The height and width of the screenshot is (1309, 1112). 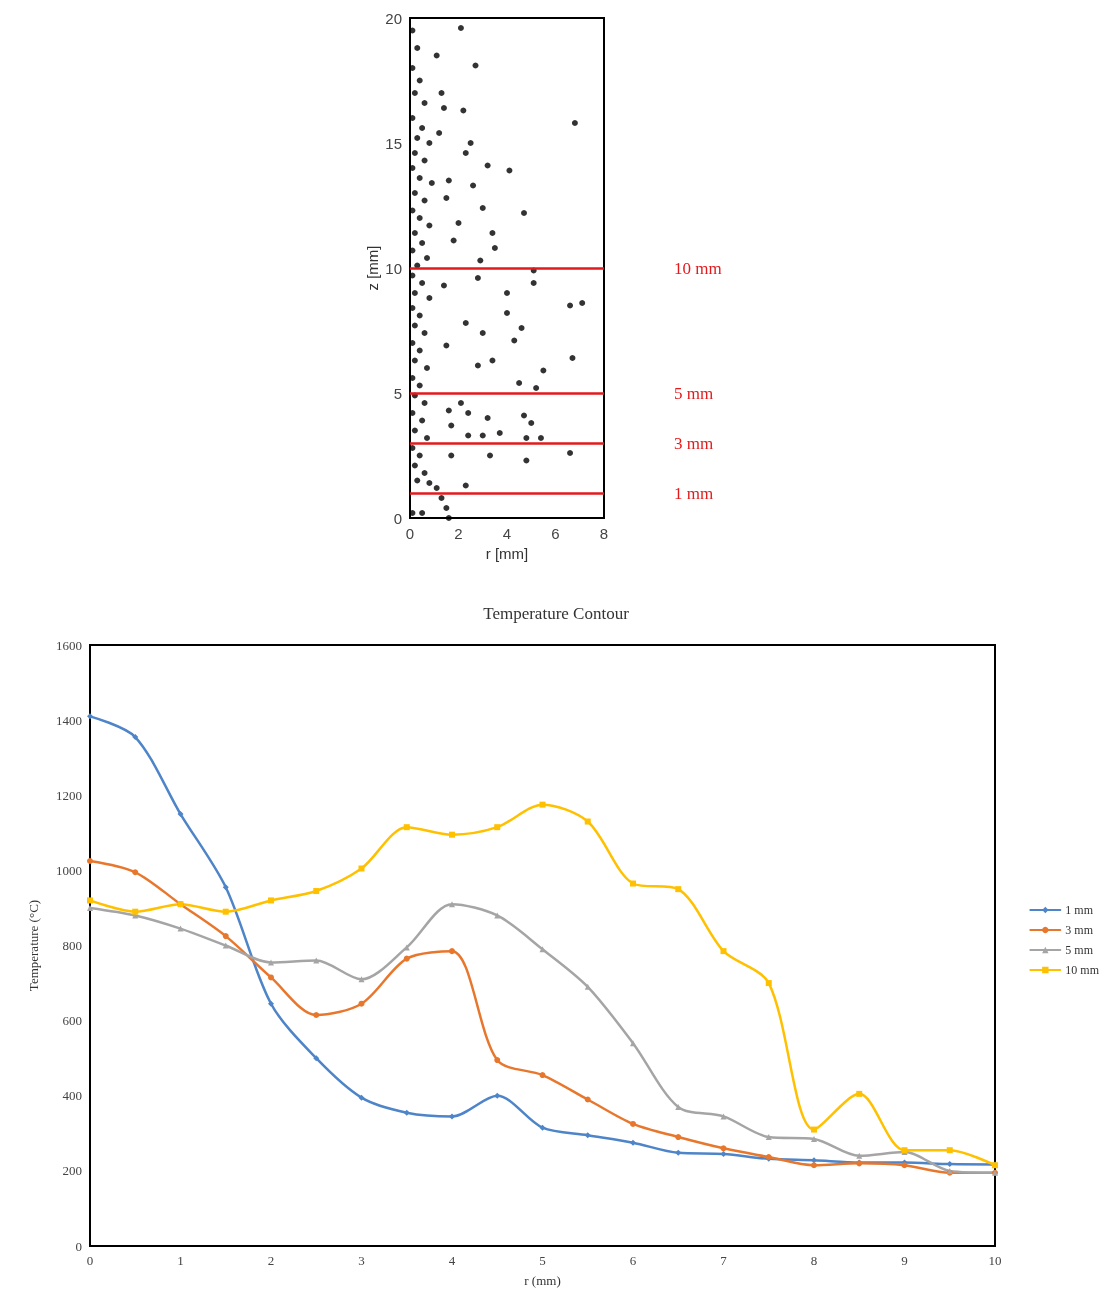 What do you see at coordinates (507, 553) in the screenshot?
I see `x-axis-title: r [mm]` at bounding box center [507, 553].